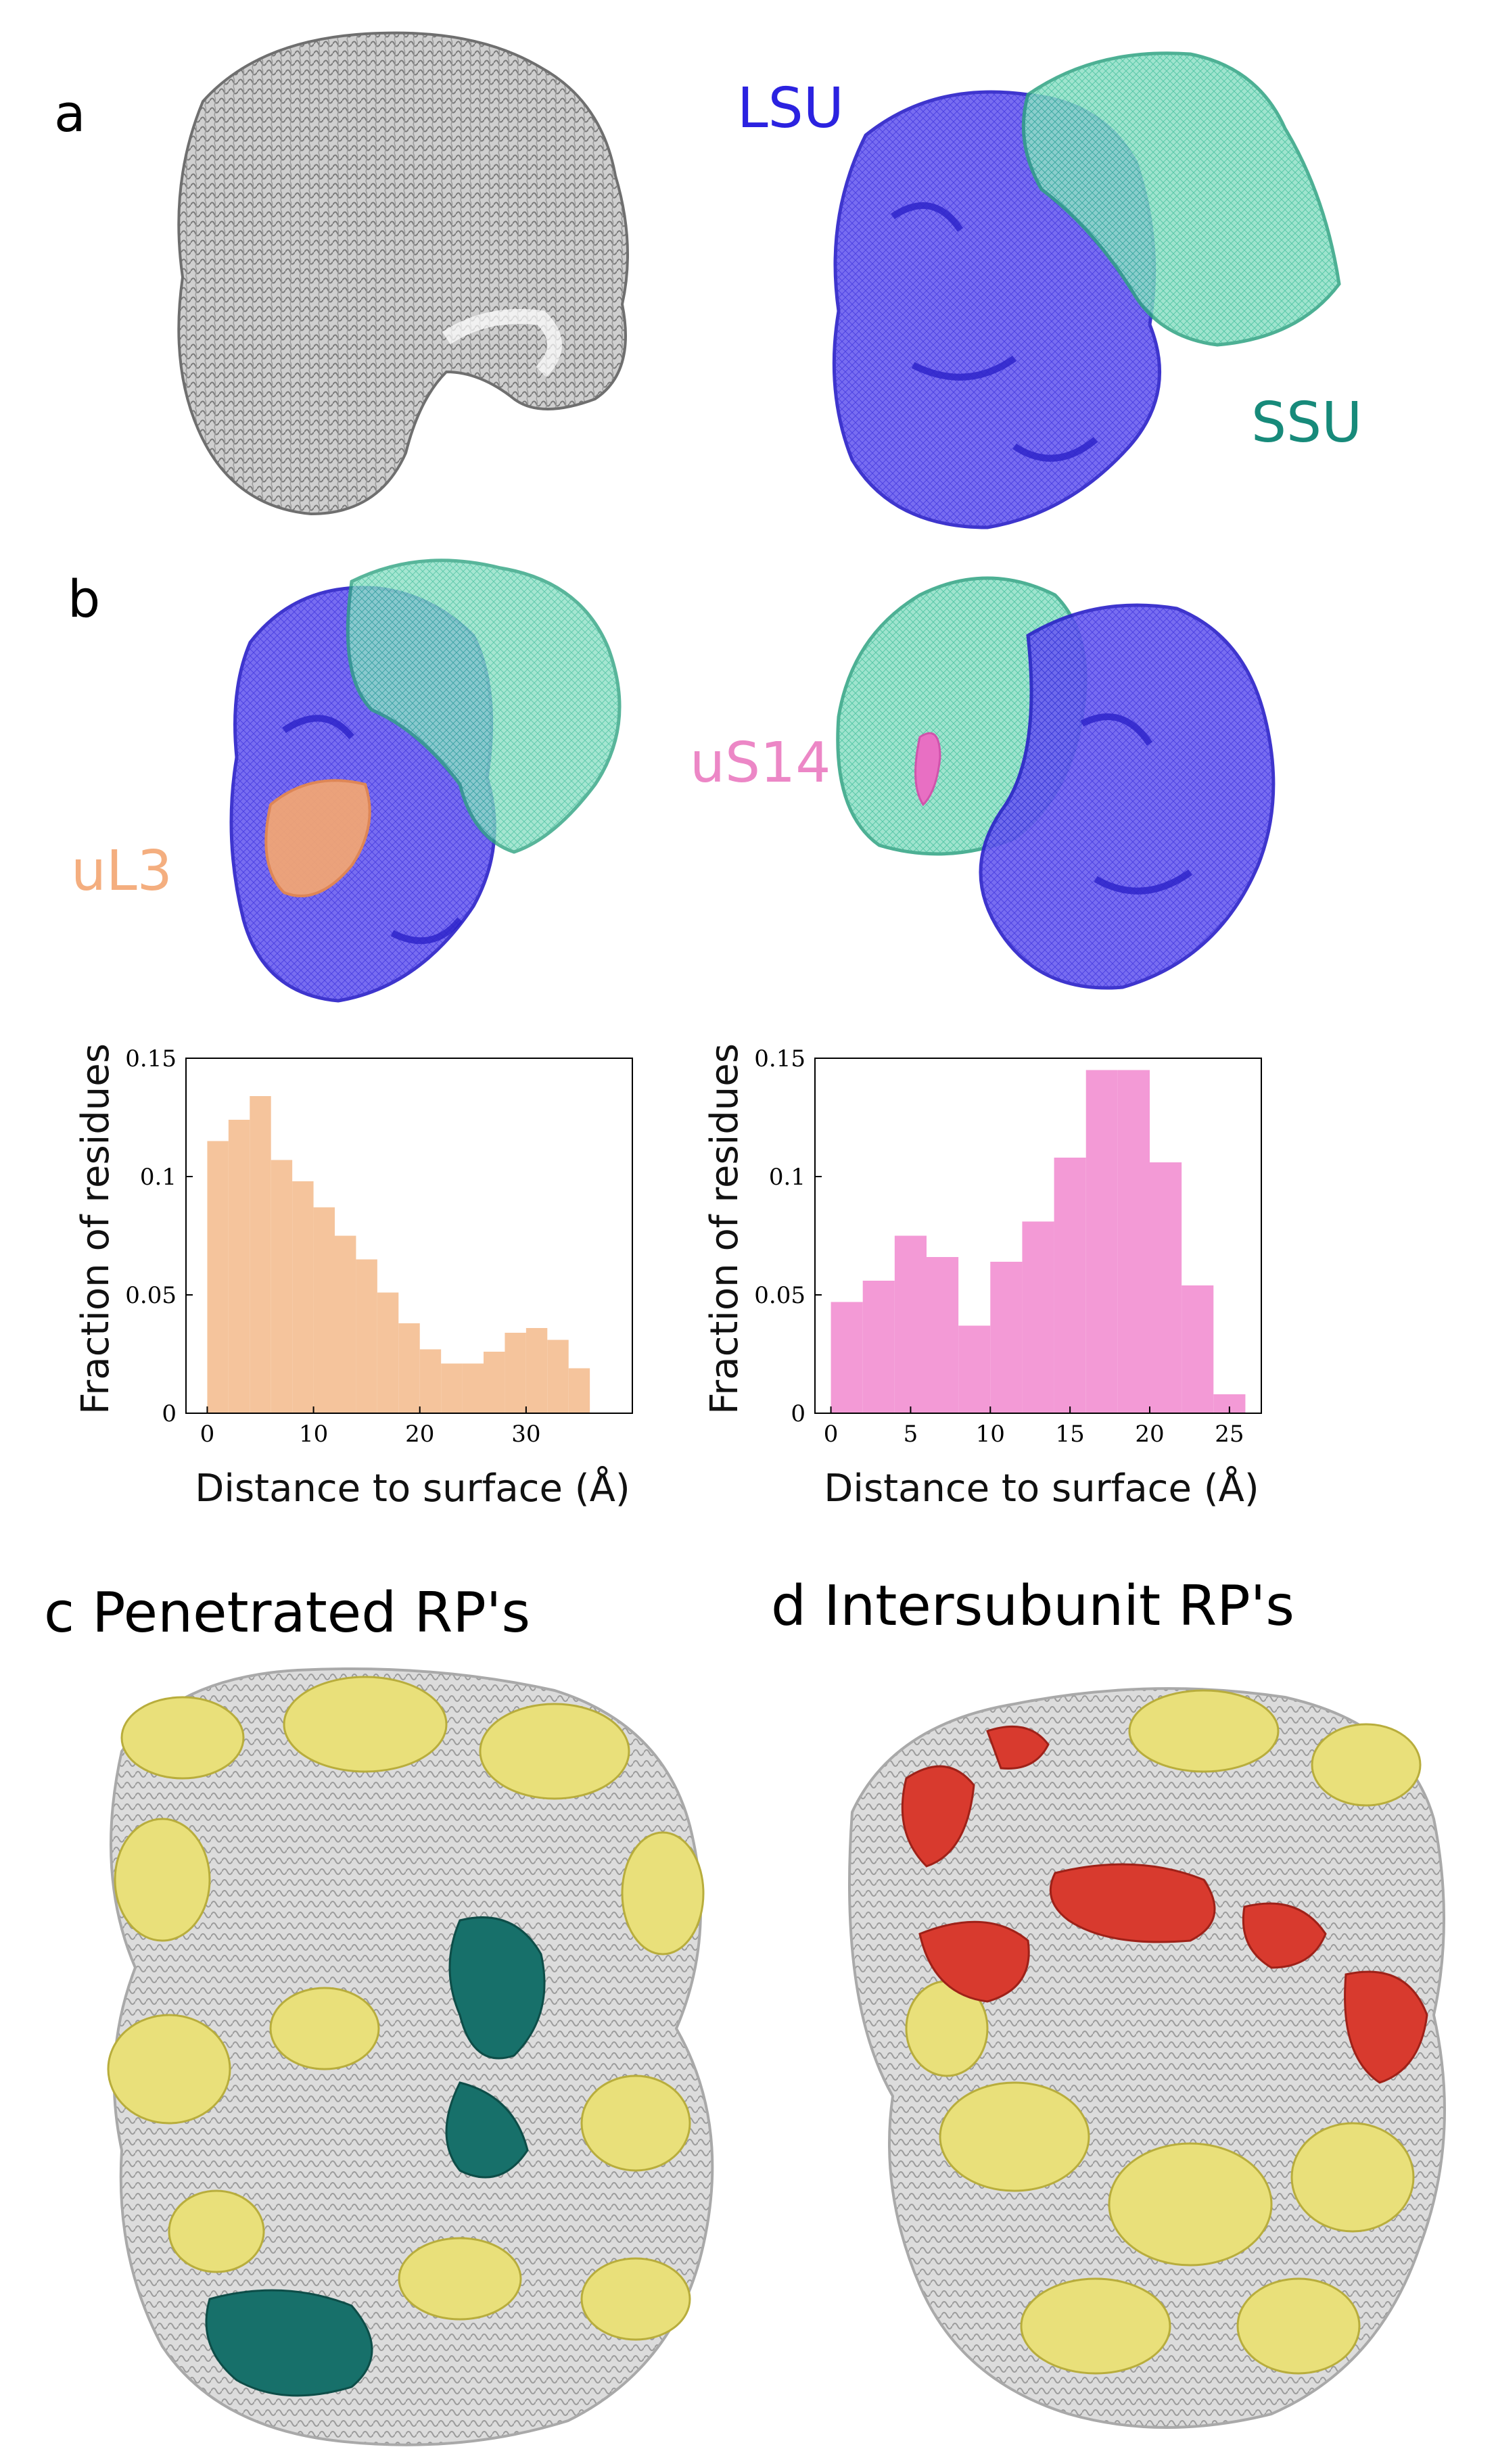  I want to click on hist1-xtick-label-1: 10, so click(313, 1434).